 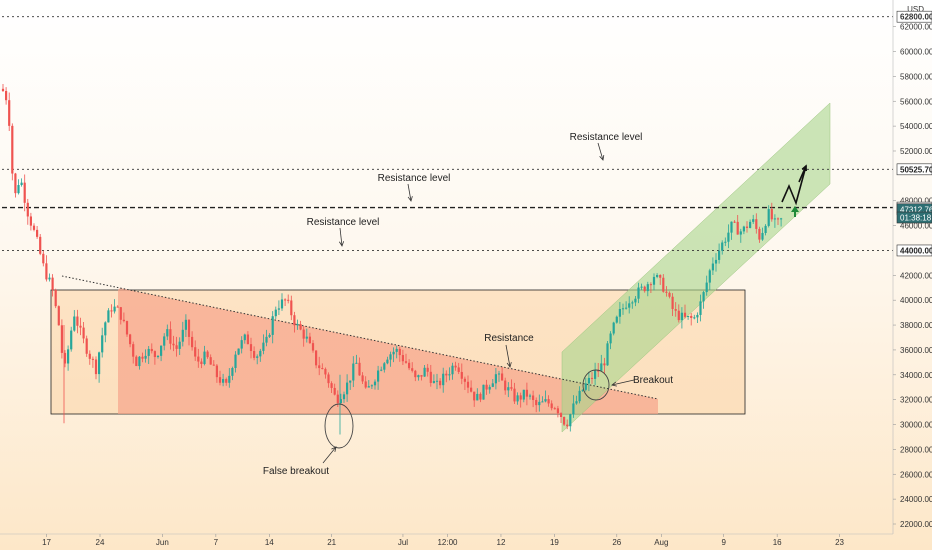 I want to click on x-tick-label: 9, so click(x=723, y=542).